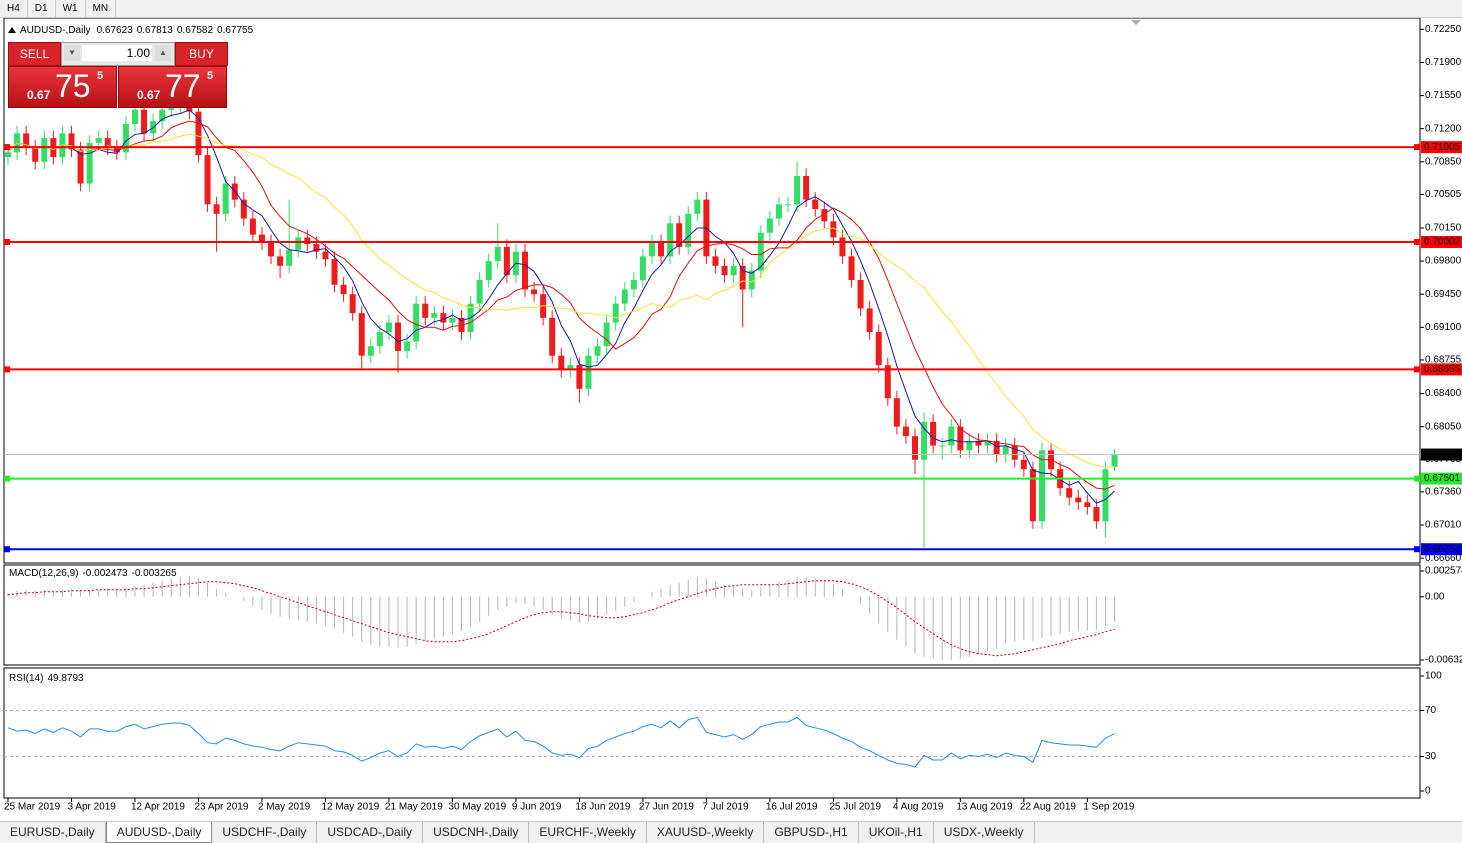 The image size is (1462, 843). Describe the element at coordinates (1443, 95) in the screenshot. I see `y-tick-label: 0.71550` at that location.